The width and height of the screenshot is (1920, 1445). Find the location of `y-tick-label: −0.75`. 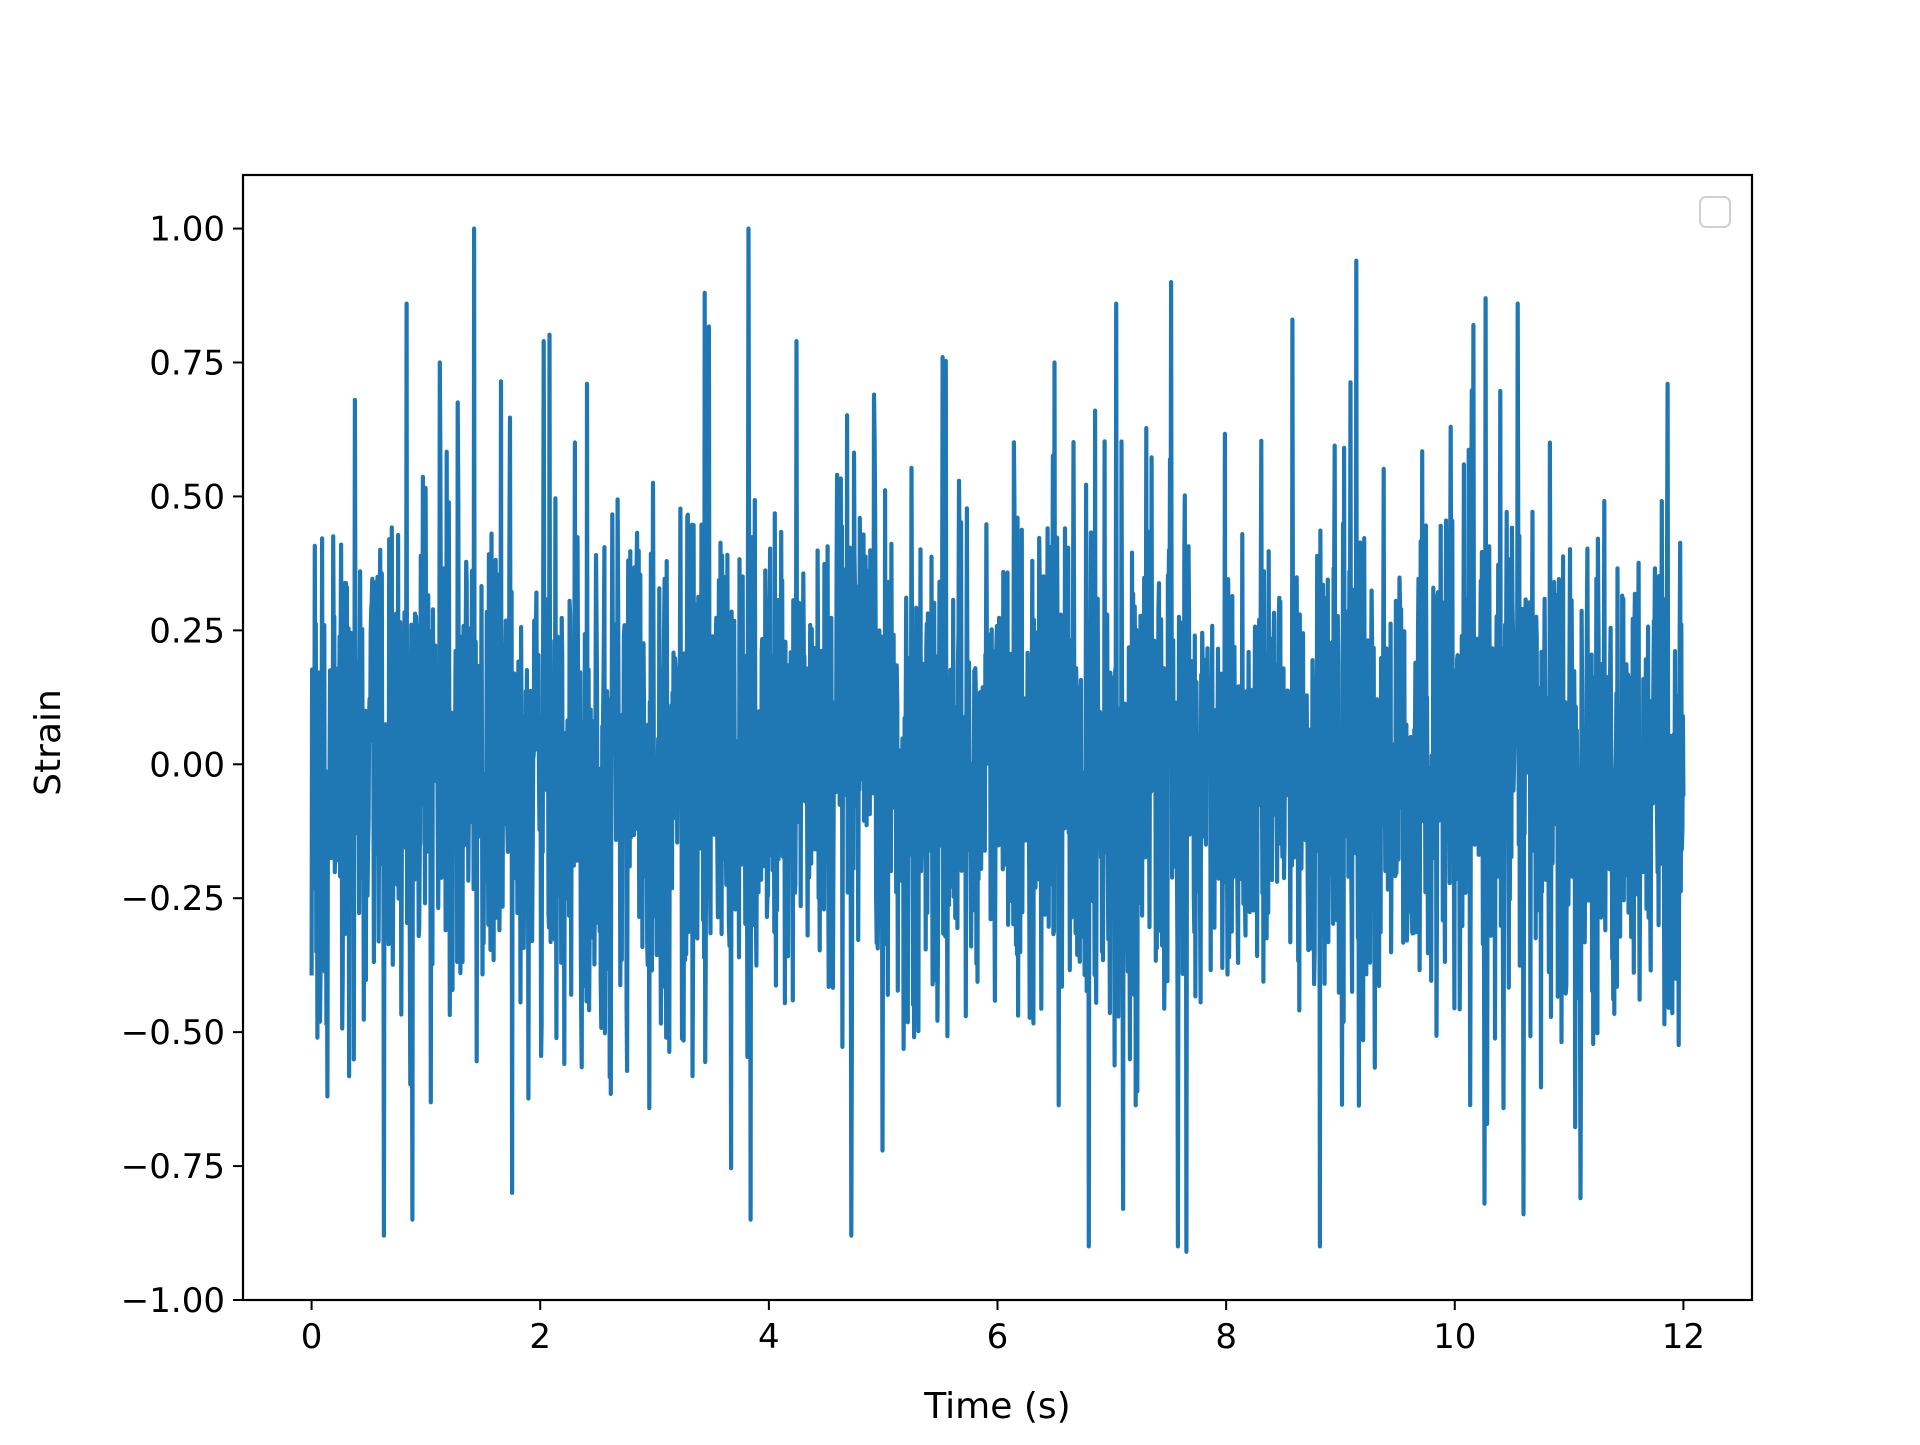

y-tick-label: −0.75 is located at coordinates (173, 1167).